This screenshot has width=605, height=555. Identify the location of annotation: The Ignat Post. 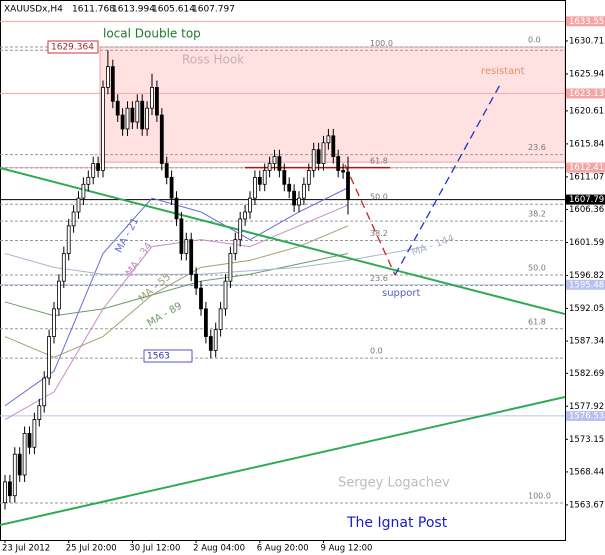
(397, 523).